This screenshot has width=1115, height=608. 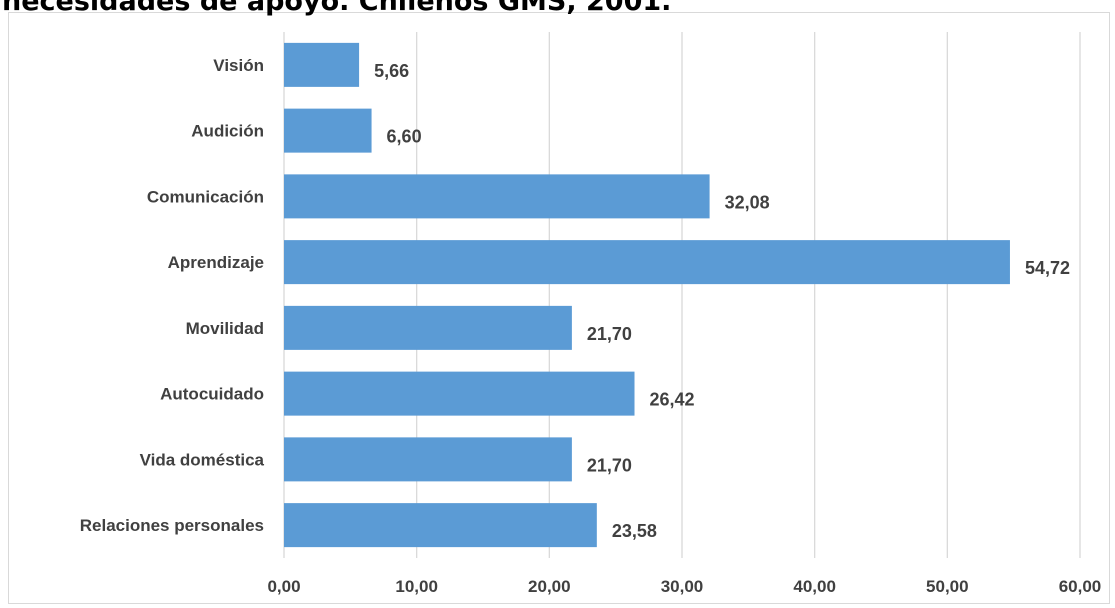 I want to click on category-label: Audición, so click(x=227, y=131).